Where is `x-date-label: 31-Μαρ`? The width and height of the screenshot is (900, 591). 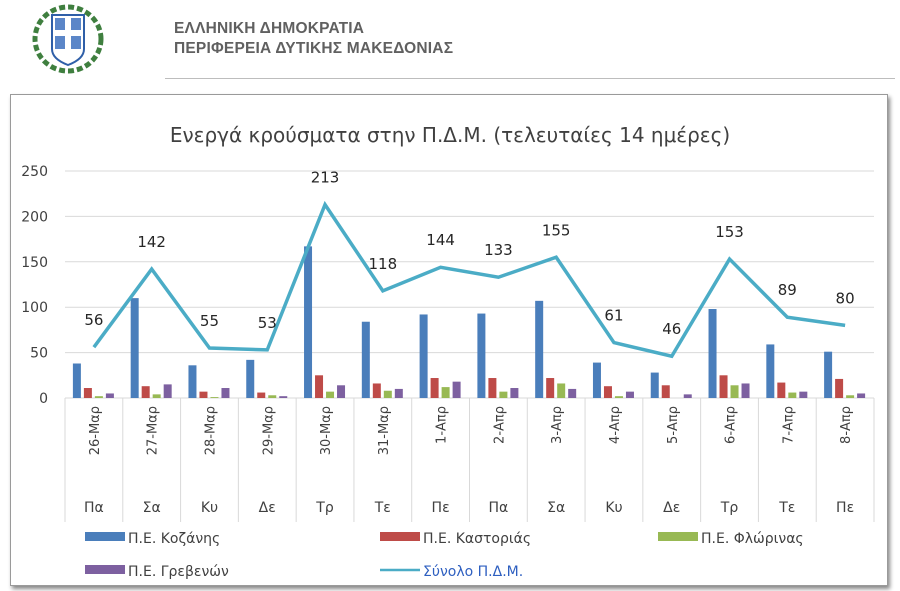
x-date-label: 31-Μαρ is located at coordinates (384, 430).